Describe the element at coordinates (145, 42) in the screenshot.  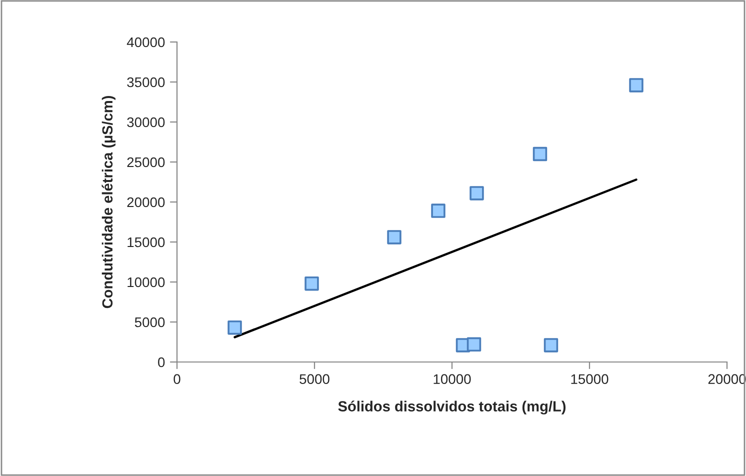
I see `y-tick-label: 40000` at that location.